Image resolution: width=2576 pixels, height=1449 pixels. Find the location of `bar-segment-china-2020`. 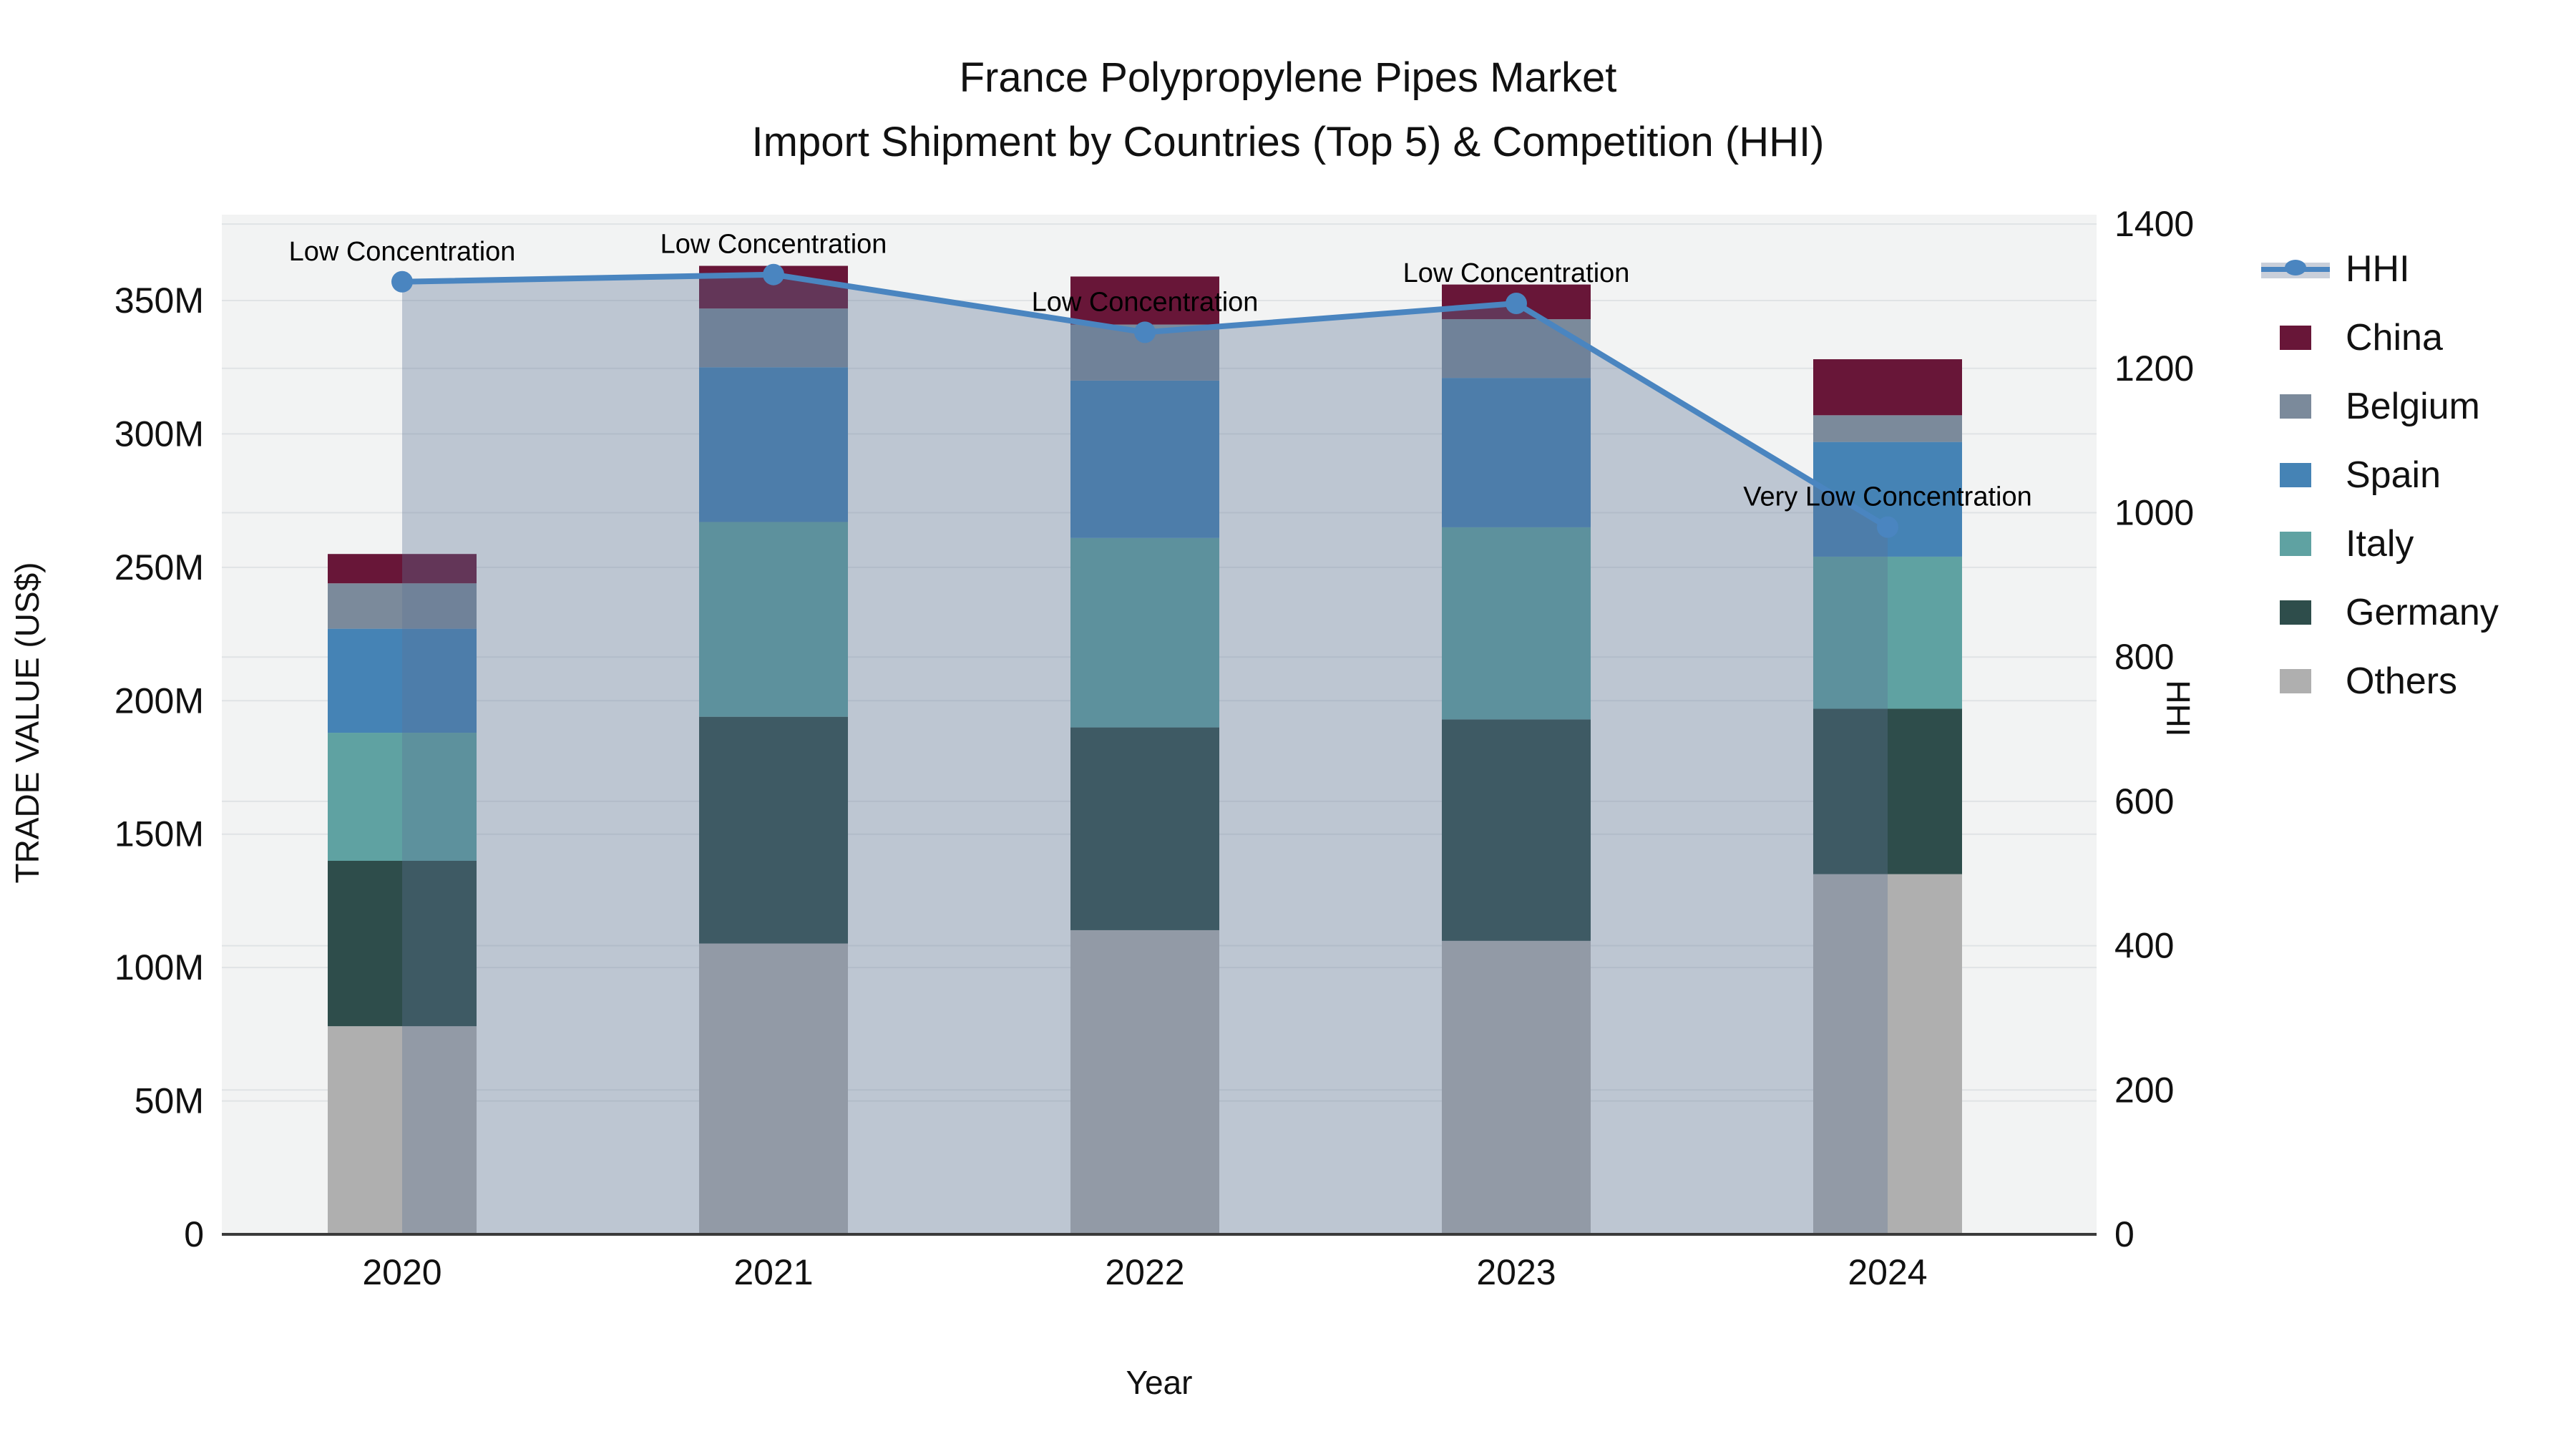

bar-segment-china-2020 is located at coordinates (402, 569).